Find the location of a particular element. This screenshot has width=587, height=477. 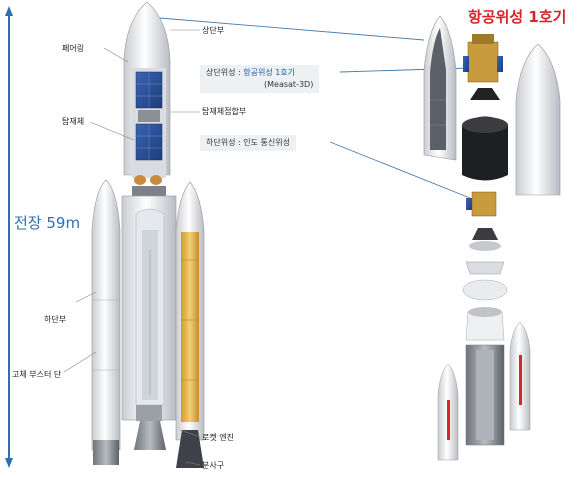

upper-satellite-prefix: 상단위성 : is located at coordinates (225, 72).